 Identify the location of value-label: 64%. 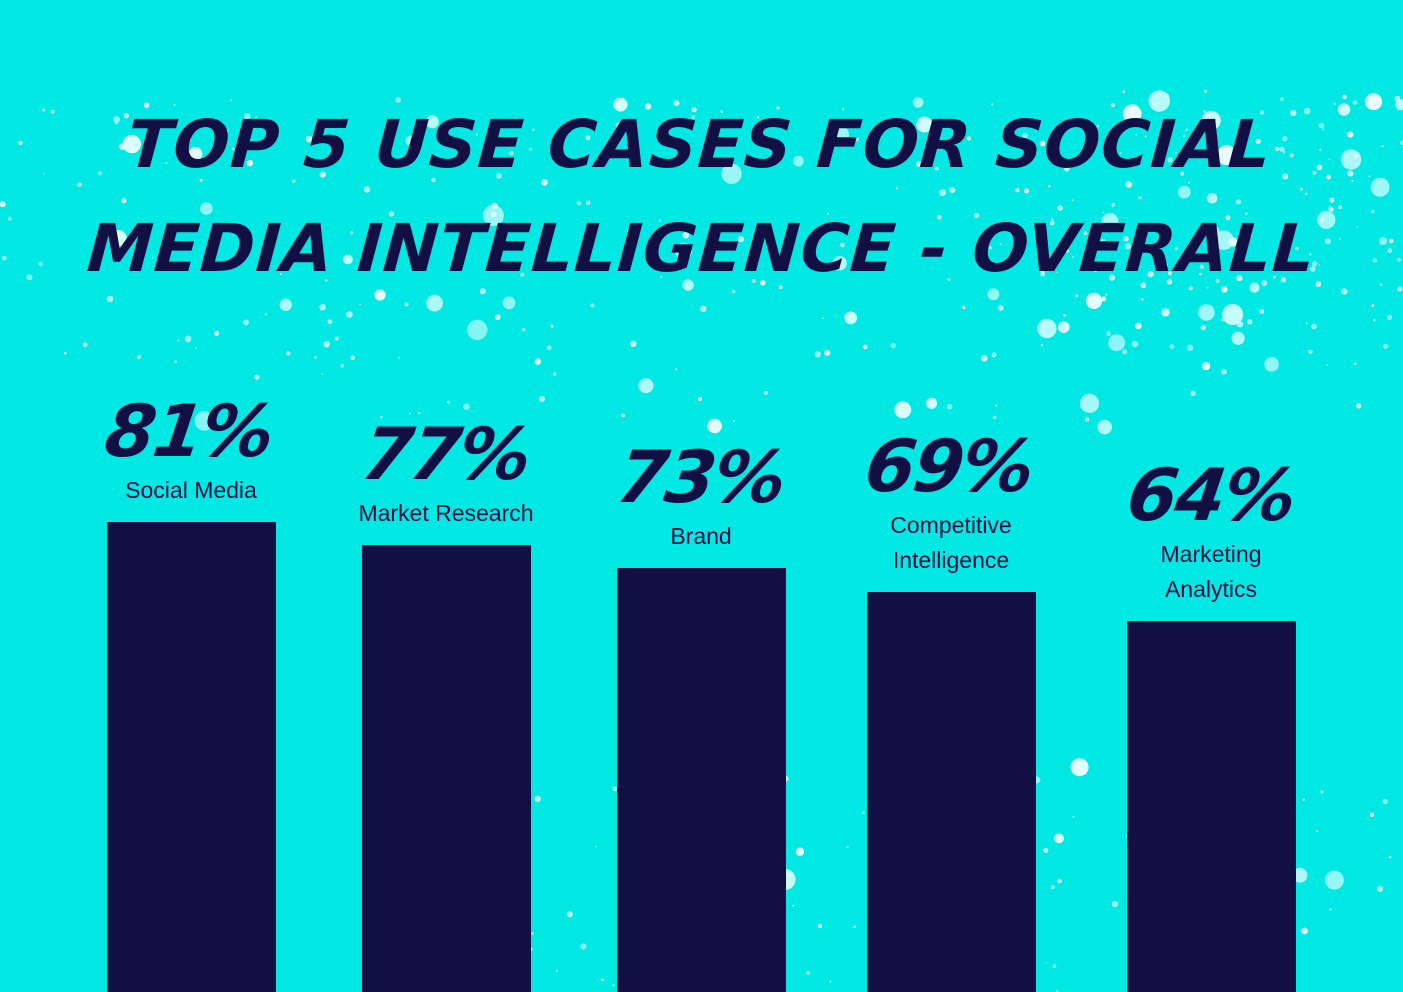
(1211, 494).